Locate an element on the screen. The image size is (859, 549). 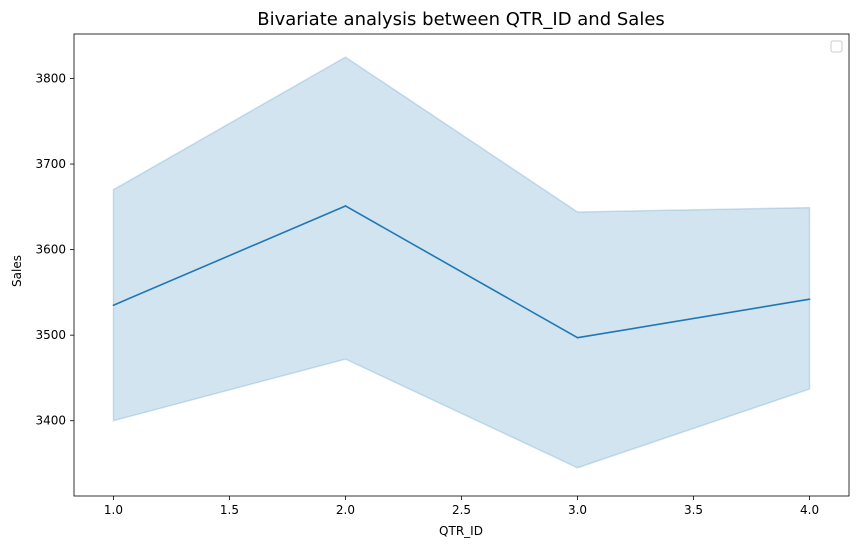
legend-box is located at coordinates (836, 46).